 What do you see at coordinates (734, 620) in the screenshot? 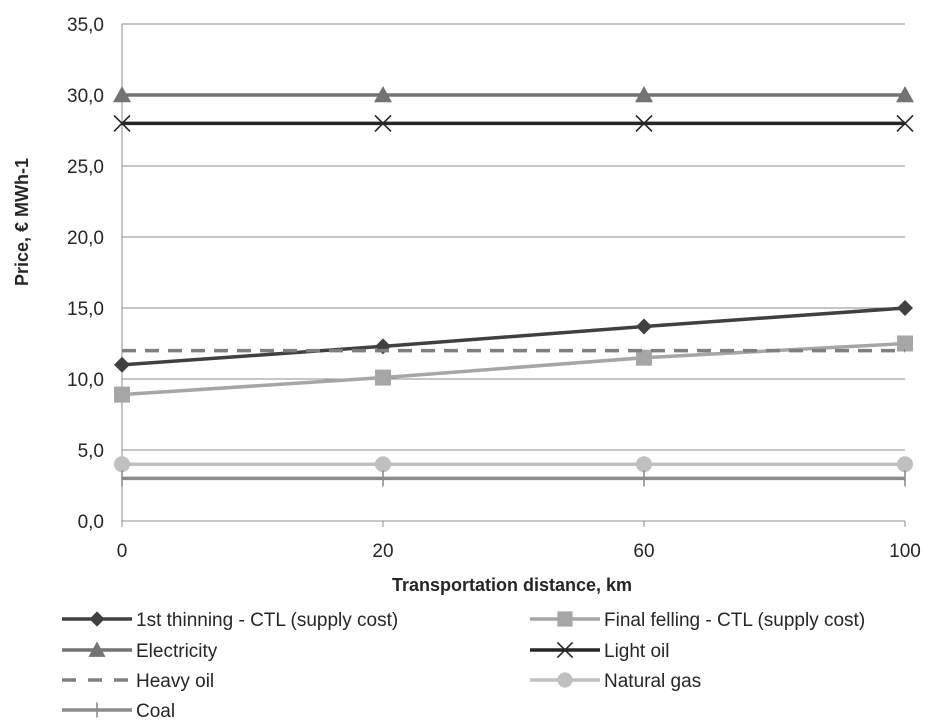
I see `legend-label: Final felling - CTL (supply cost)` at bounding box center [734, 620].